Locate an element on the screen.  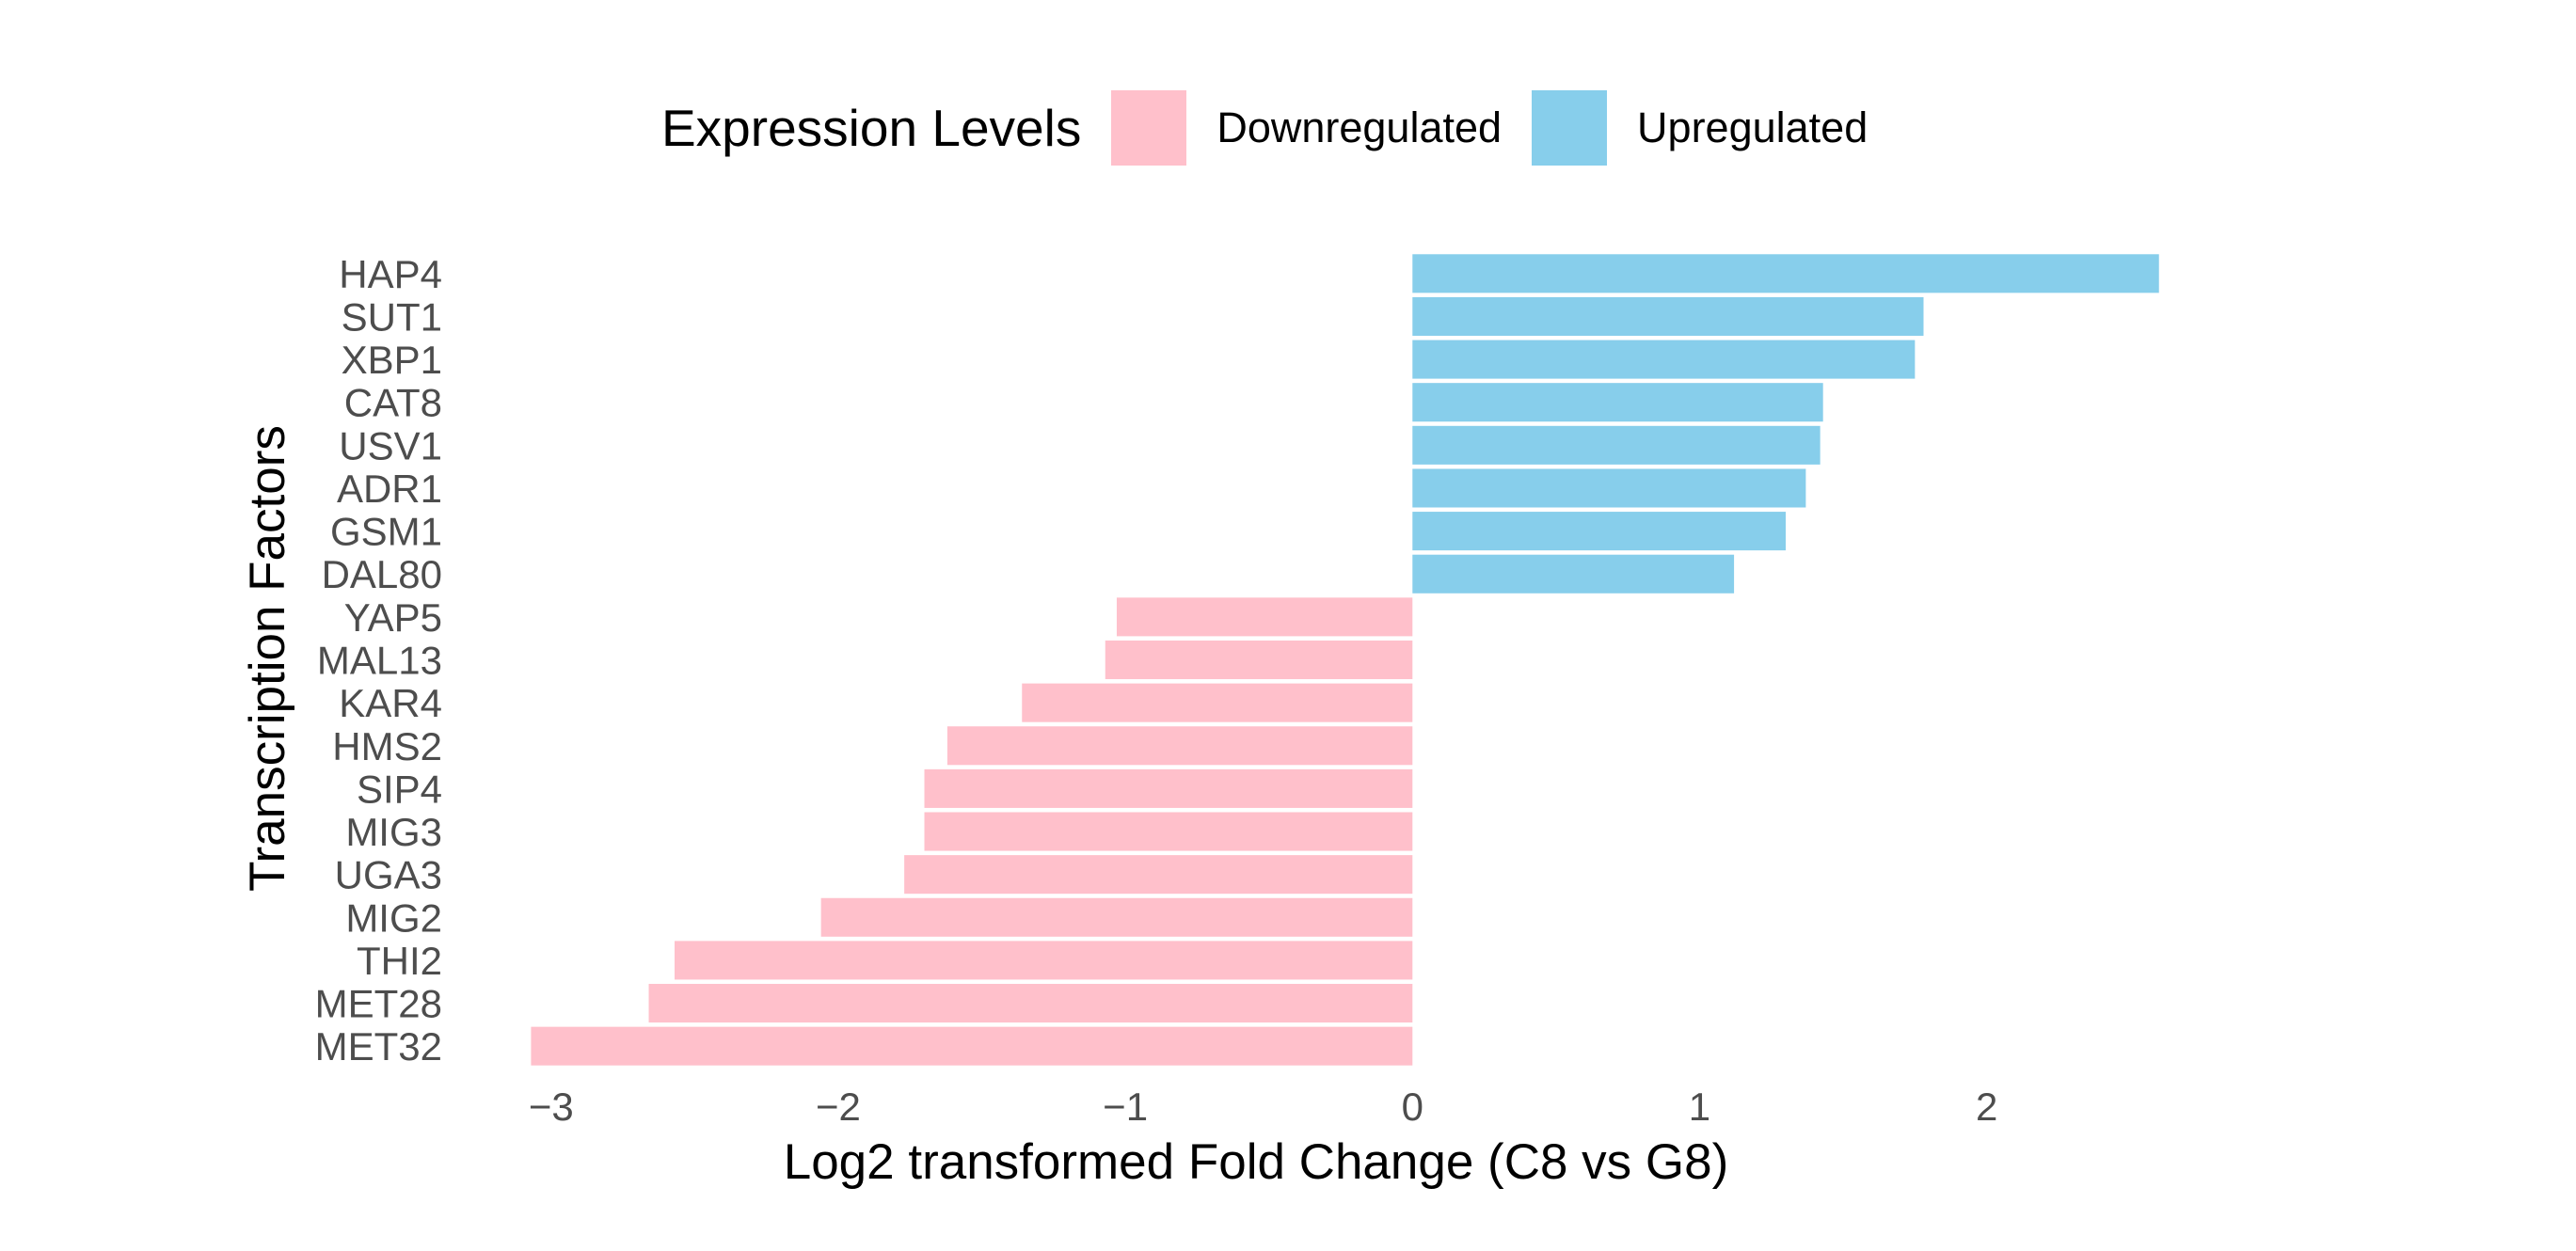
bar-adr1 is located at coordinates (1609, 488).